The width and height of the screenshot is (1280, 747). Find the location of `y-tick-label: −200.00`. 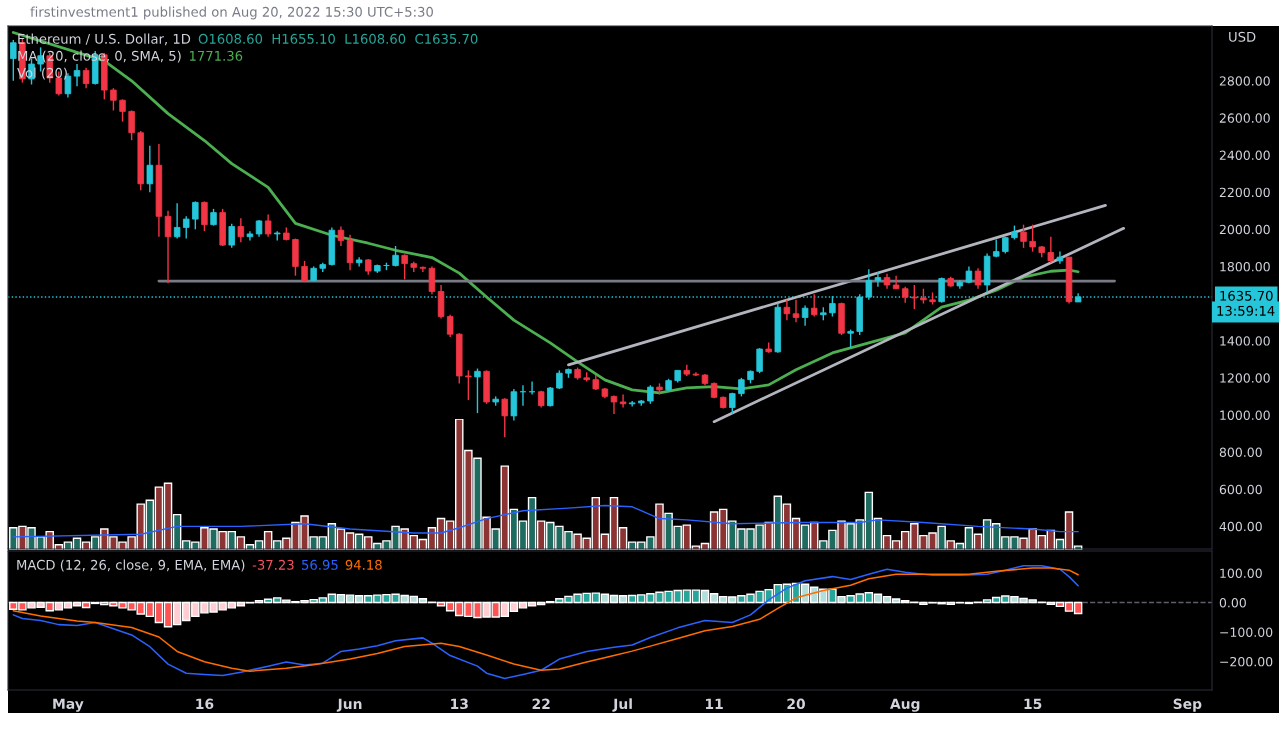

y-tick-label: −200.00 is located at coordinates (1246, 661).